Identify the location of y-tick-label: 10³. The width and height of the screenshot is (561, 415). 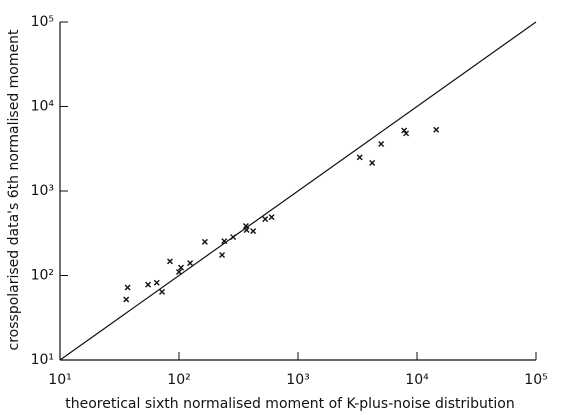
(42, 191).